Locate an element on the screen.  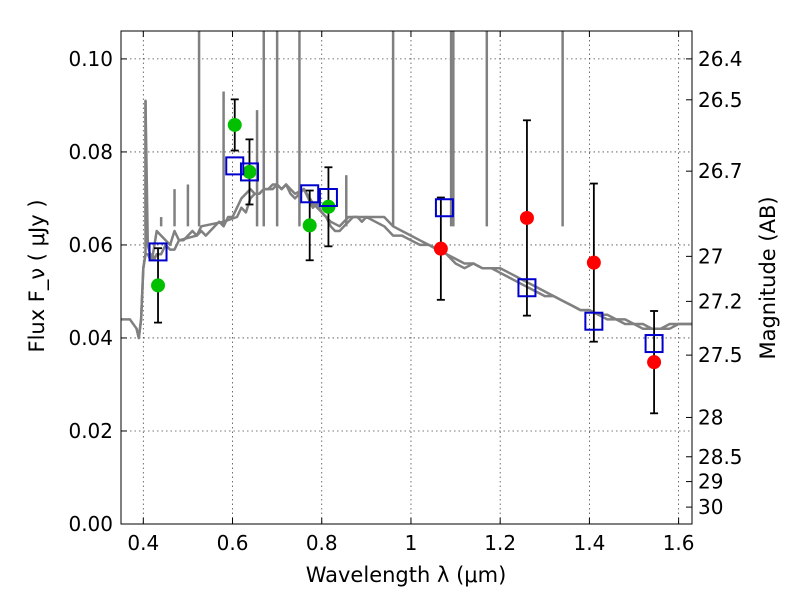
y-tick-label: 0.08 is located at coordinates (90, 152).